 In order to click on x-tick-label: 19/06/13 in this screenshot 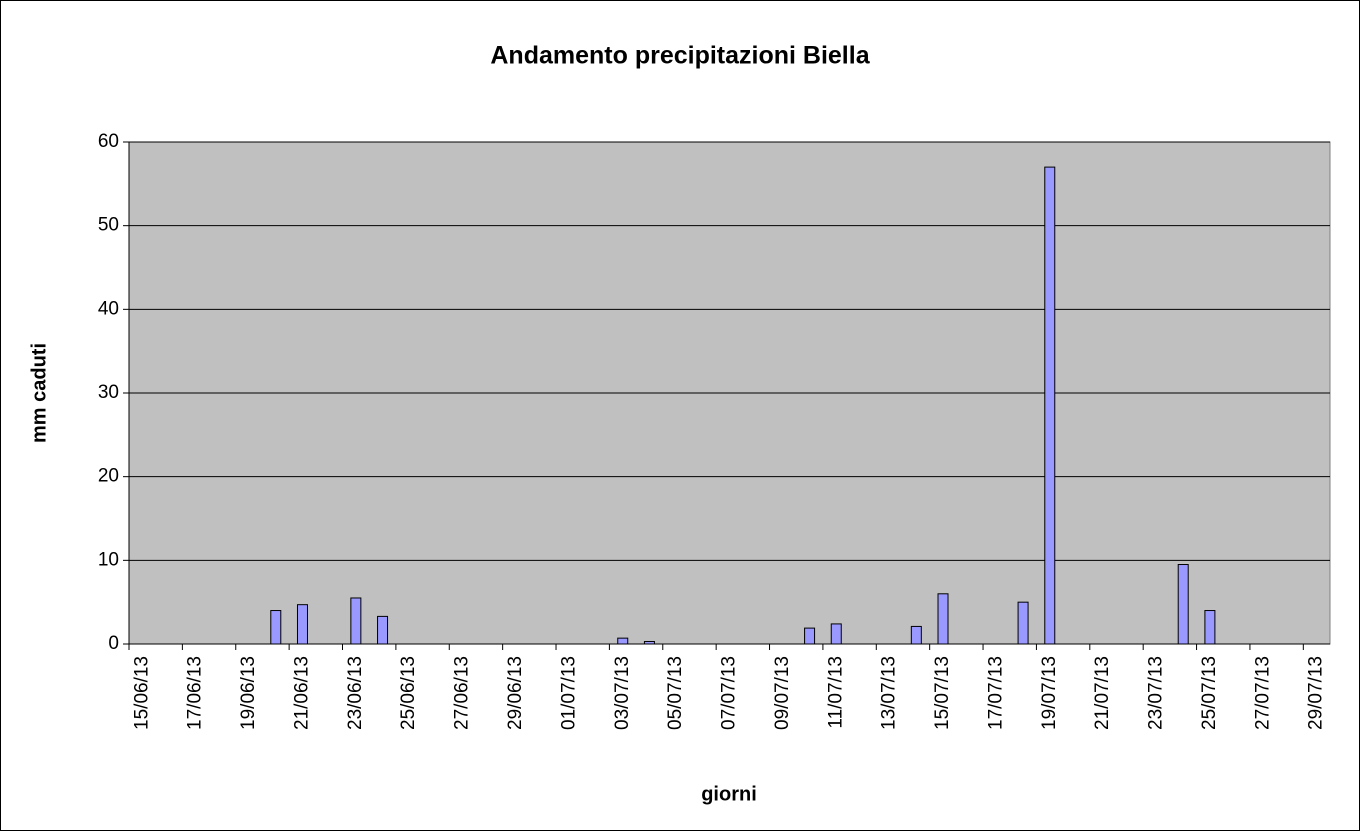, I will do `click(248, 693)`.